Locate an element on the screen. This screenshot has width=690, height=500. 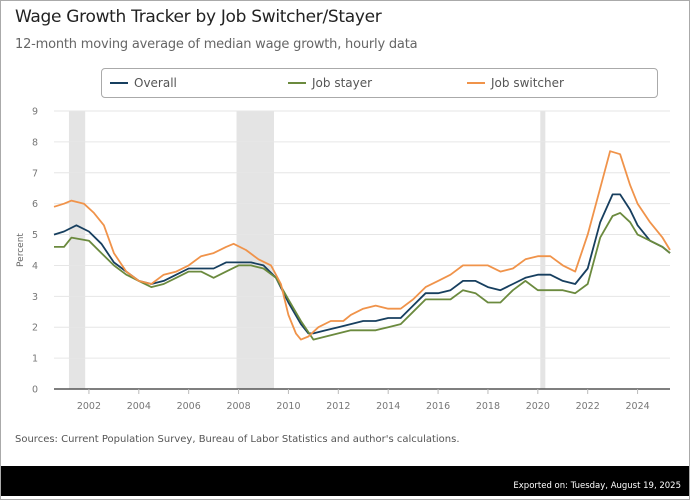
x-tick-label: 2014 is located at coordinates (388, 406).